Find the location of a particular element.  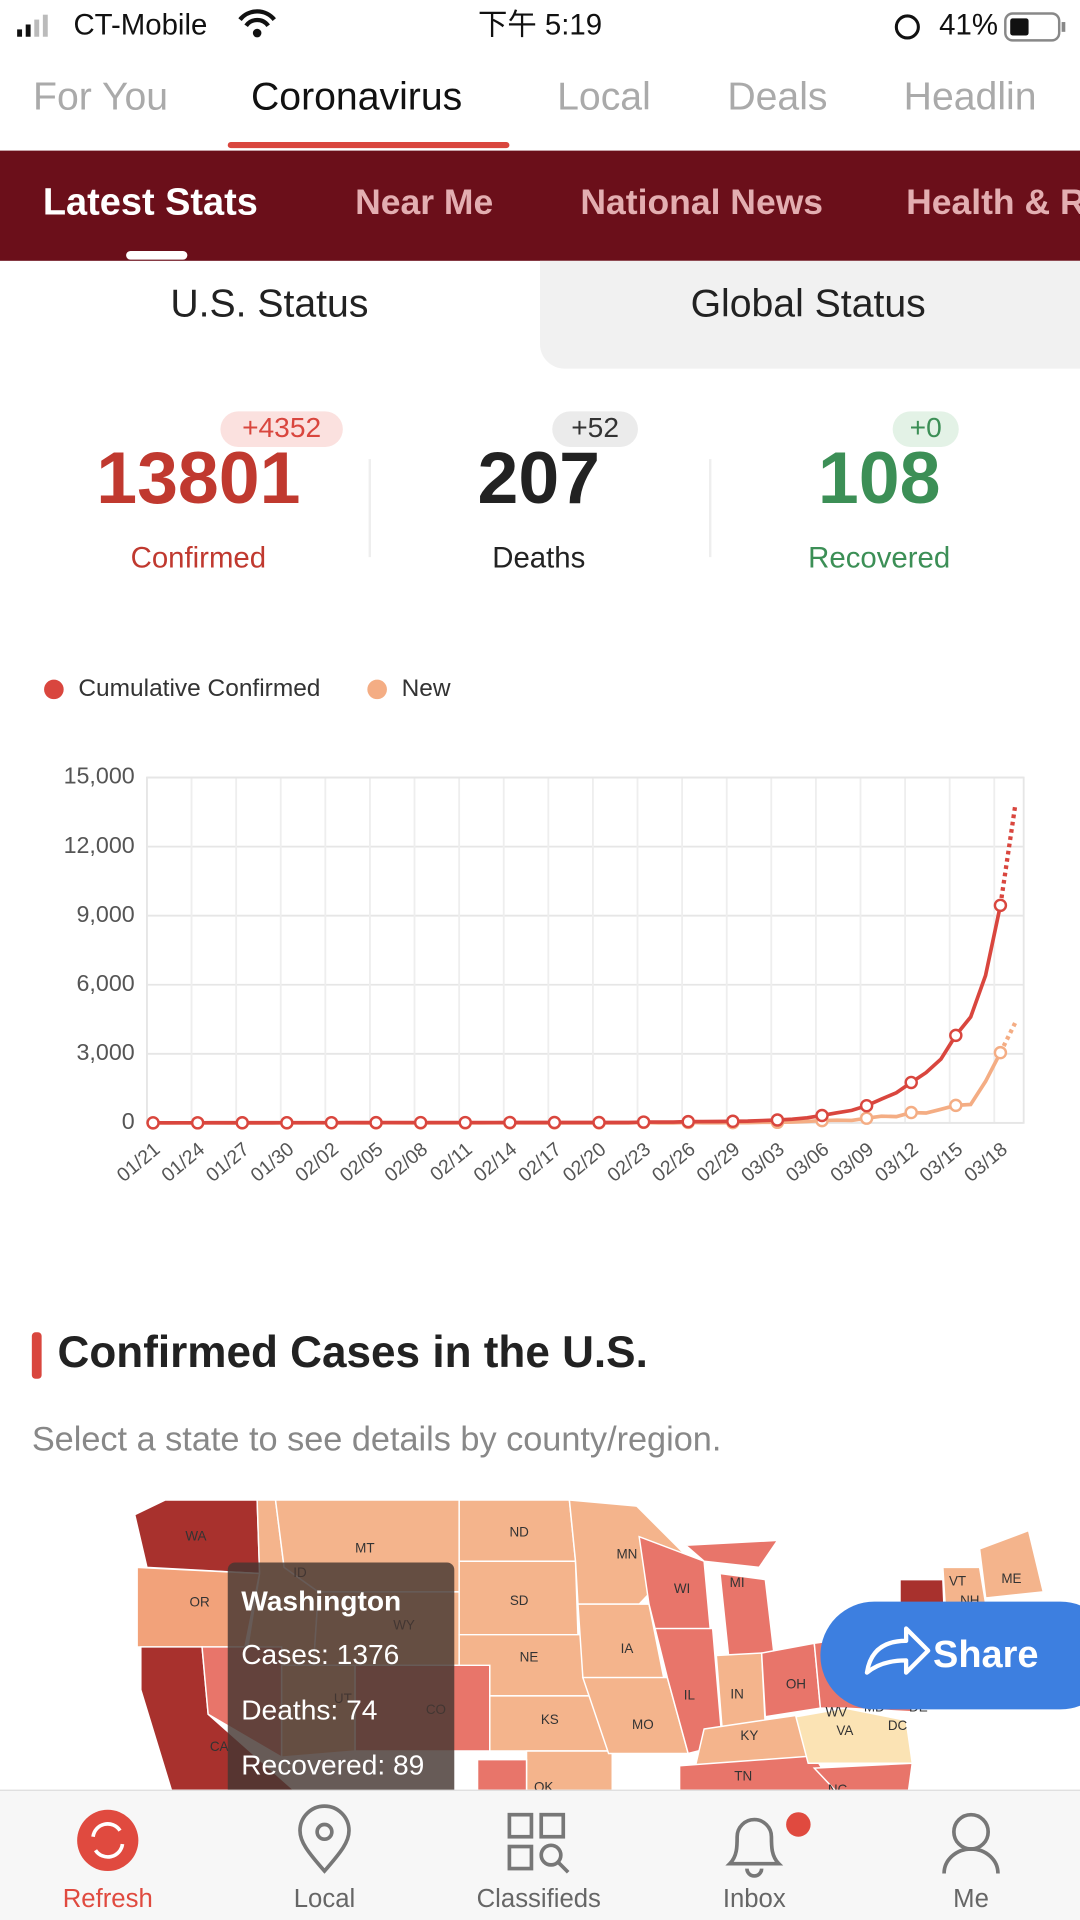

x-tick-label: 02/11 is located at coordinates (451, 1161).